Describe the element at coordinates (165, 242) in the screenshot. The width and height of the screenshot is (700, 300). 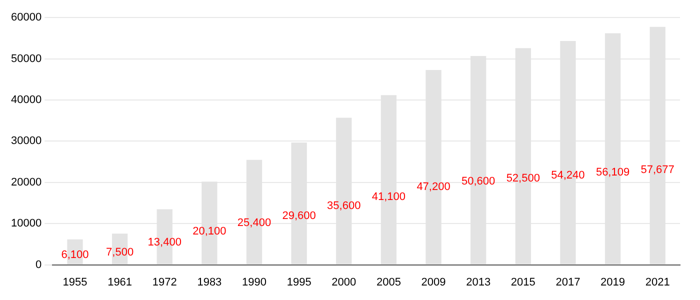
I see `data-label: 13,400` at that location.